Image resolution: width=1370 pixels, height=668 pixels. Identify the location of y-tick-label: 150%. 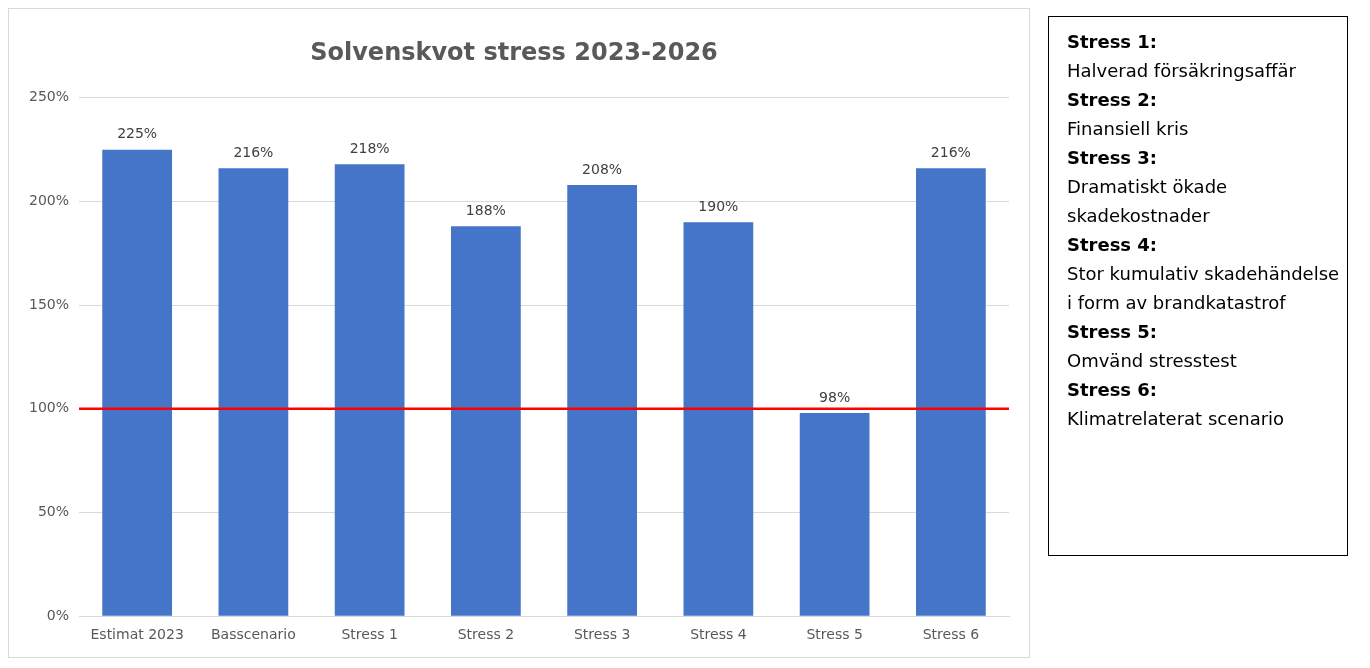
(49, 303).